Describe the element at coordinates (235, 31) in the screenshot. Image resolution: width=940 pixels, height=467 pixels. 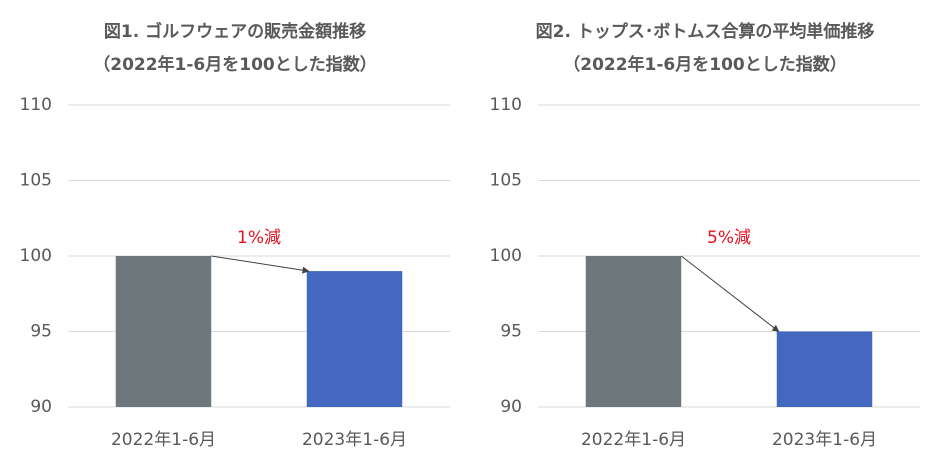
I see `chart-title: 図1. ゴルフウェアの販売金額推移` at that location.